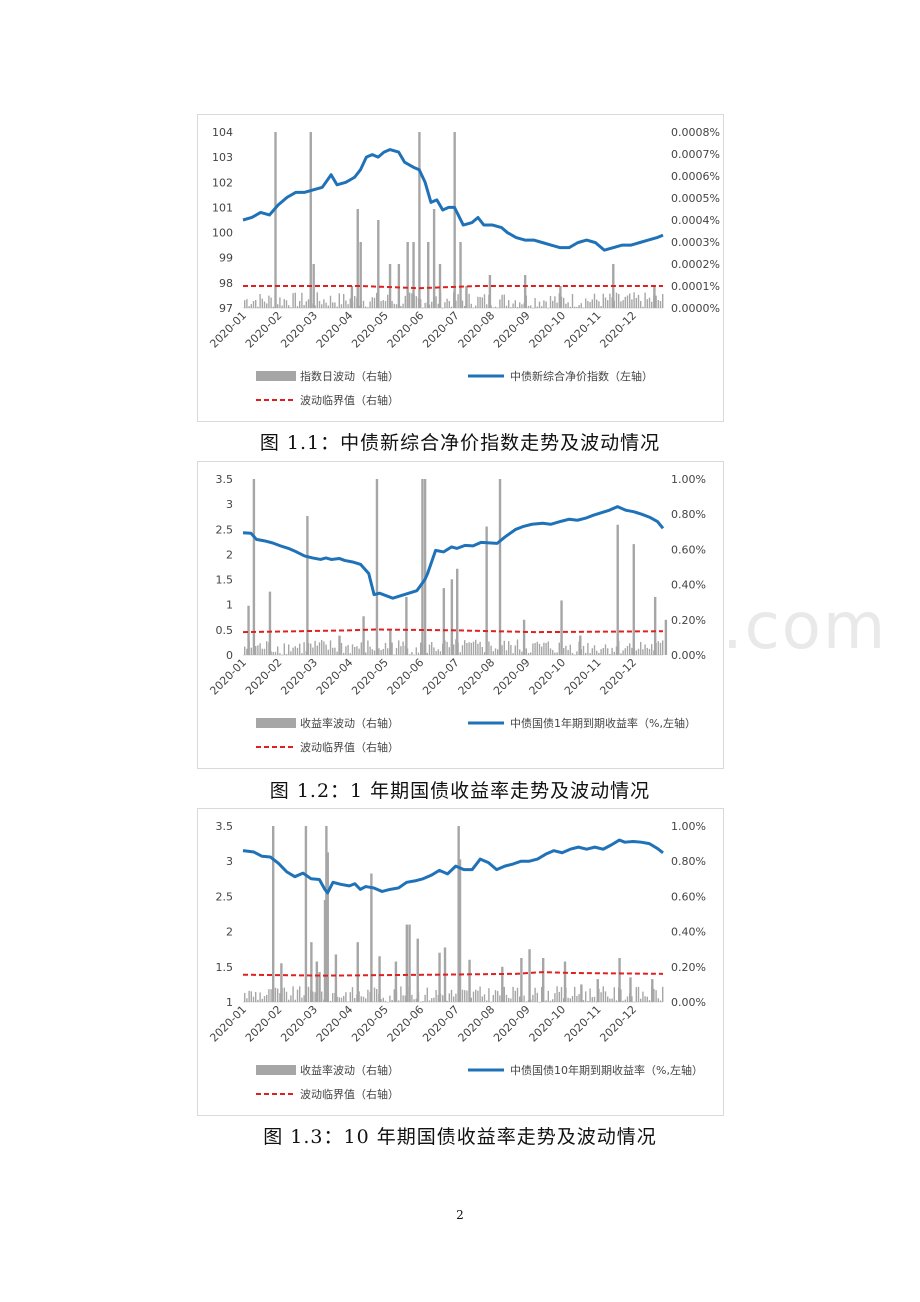 The width and height of the screenshot is (920, 1302). What do you see at coordinates (222, 182) in the screenshot?
I see `y-left-tick-label: 102` at bounding box center [222, 182].